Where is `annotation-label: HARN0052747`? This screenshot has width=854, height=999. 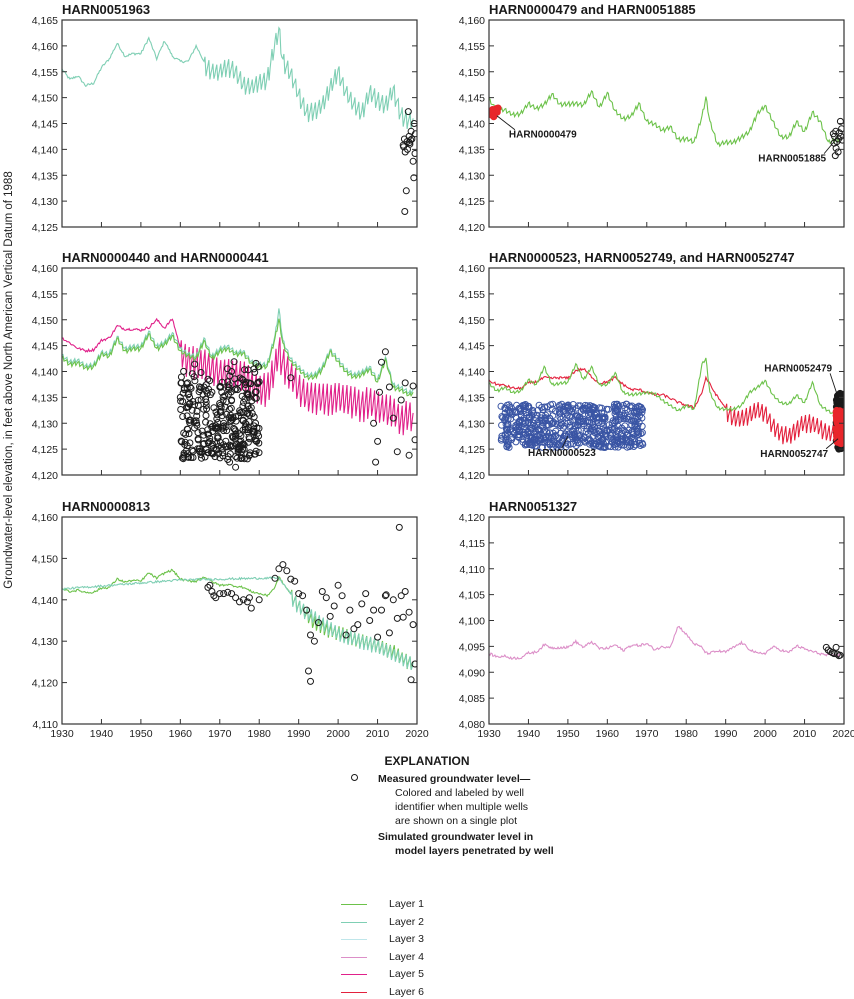 annotation-label: HARN0052747 is located at coordinates (794, 454).